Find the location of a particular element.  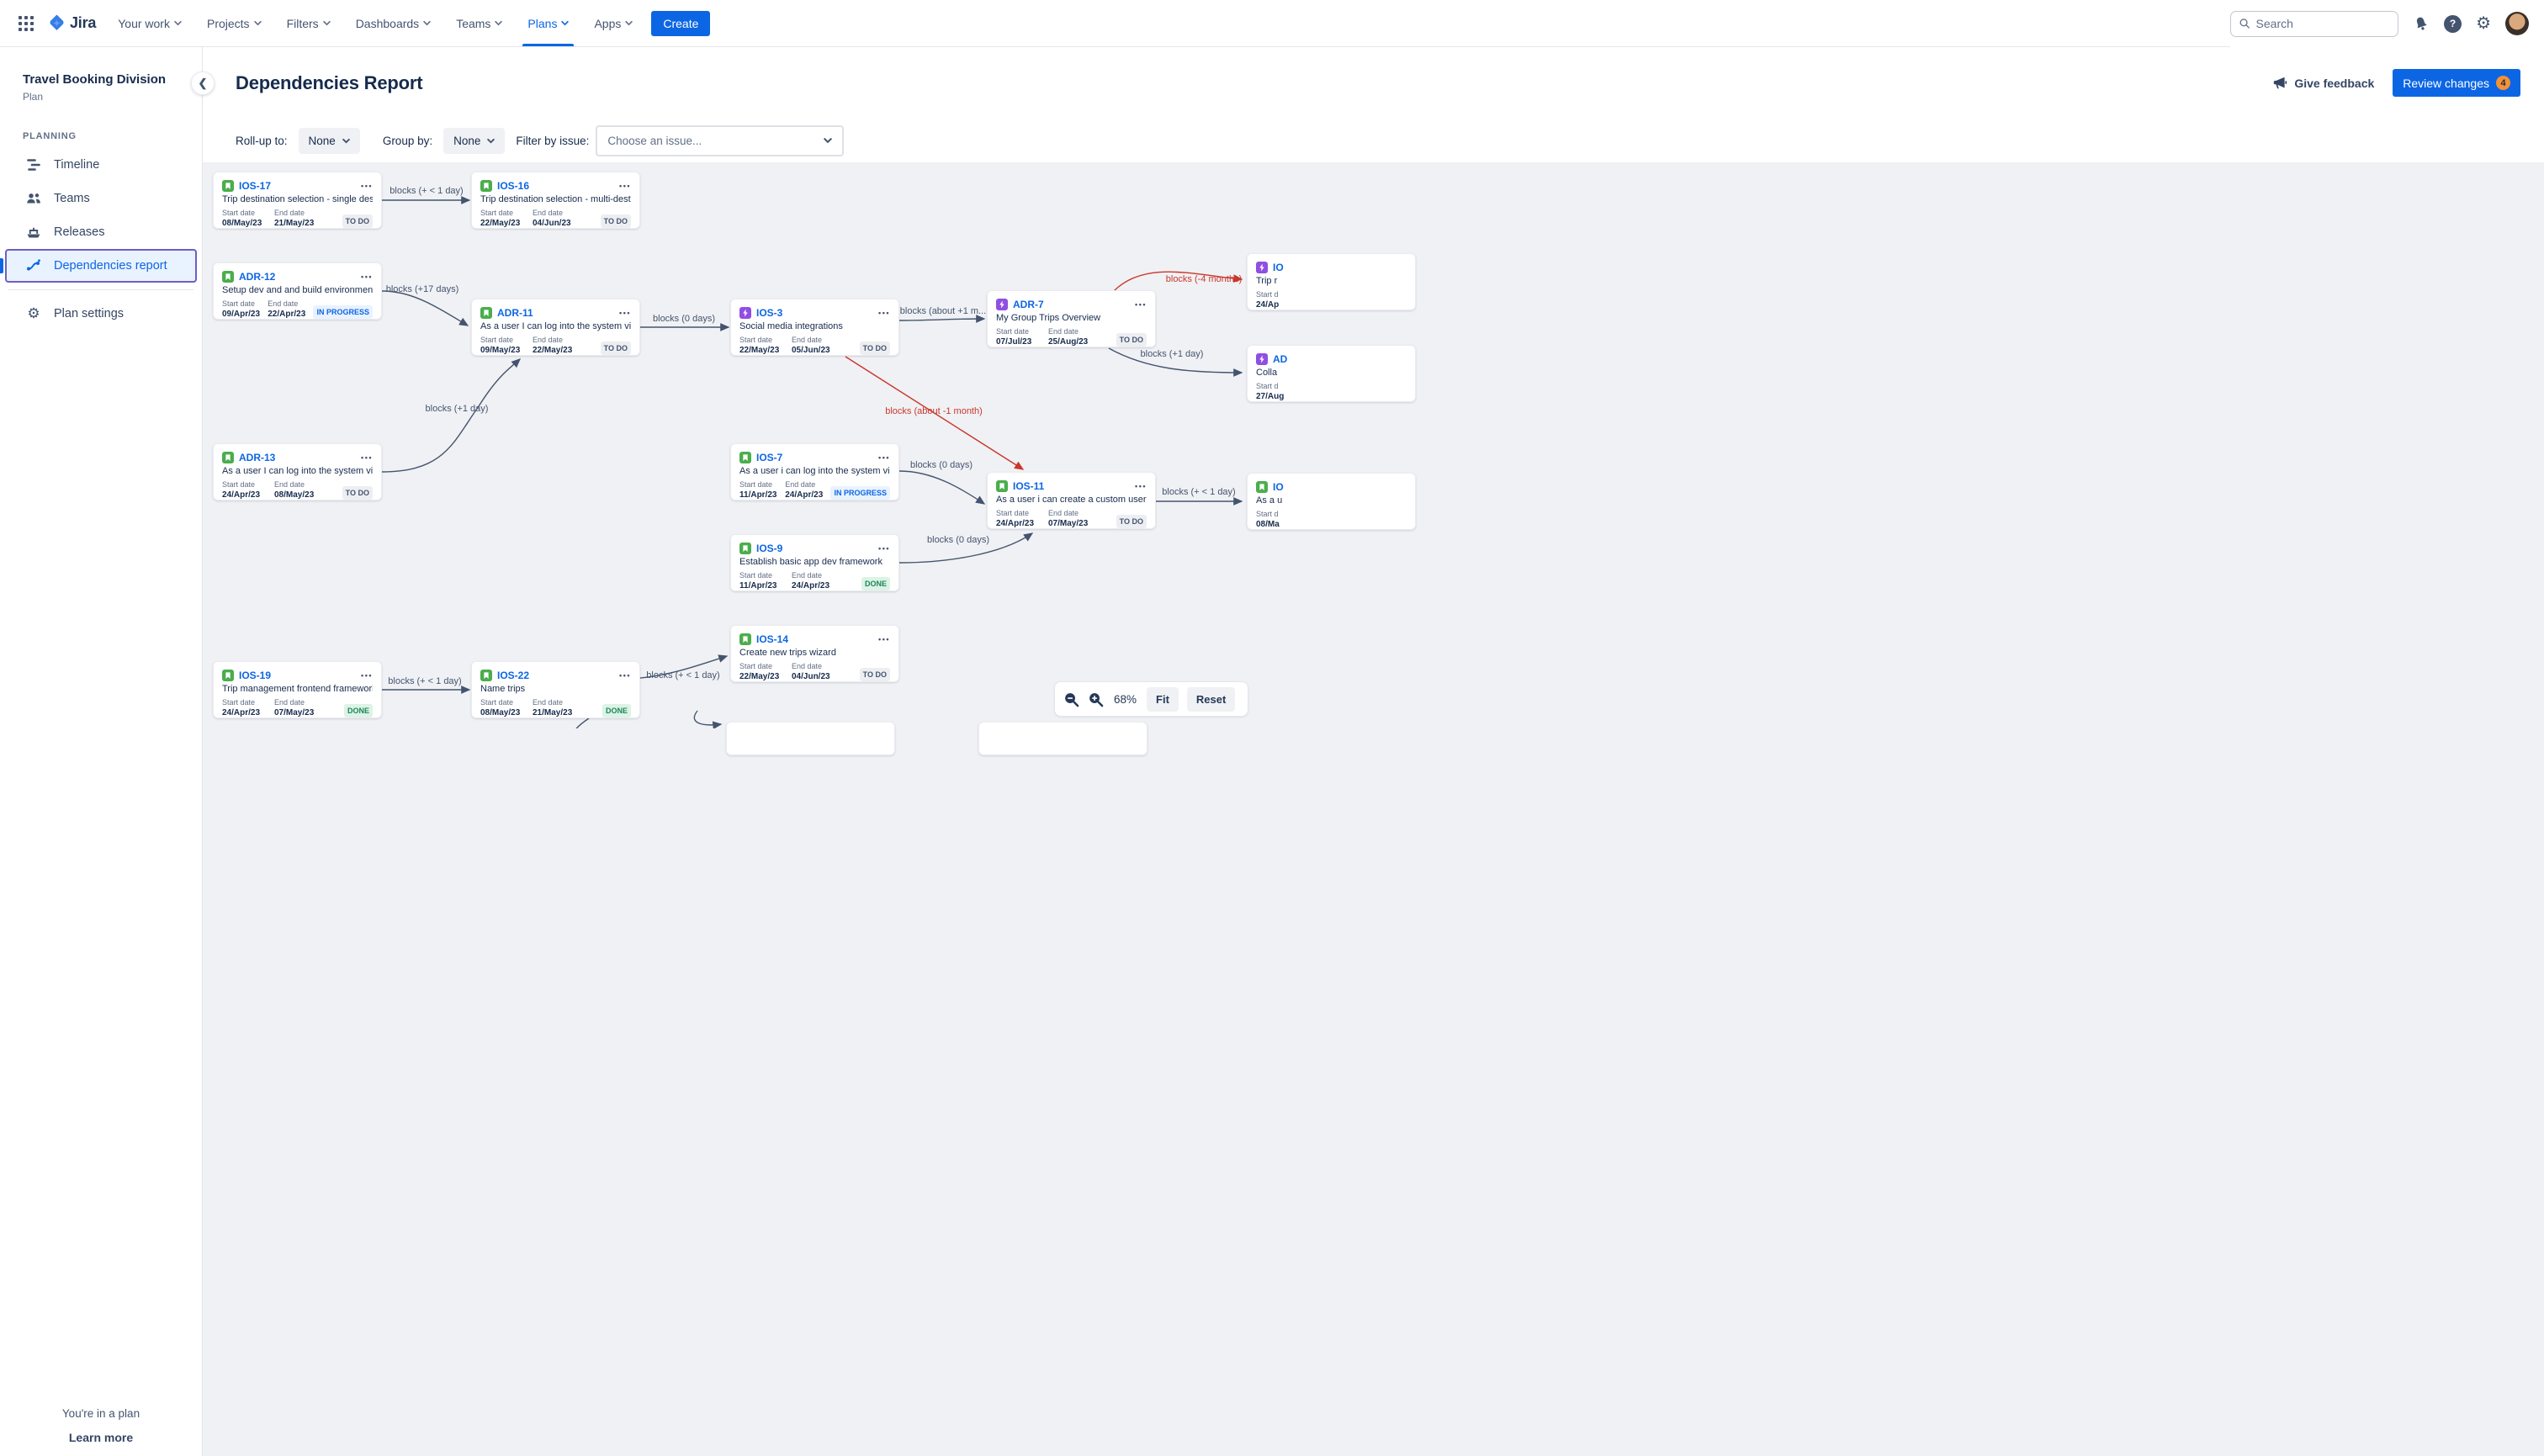

epic-icon is located at coordinates (1262, 267).